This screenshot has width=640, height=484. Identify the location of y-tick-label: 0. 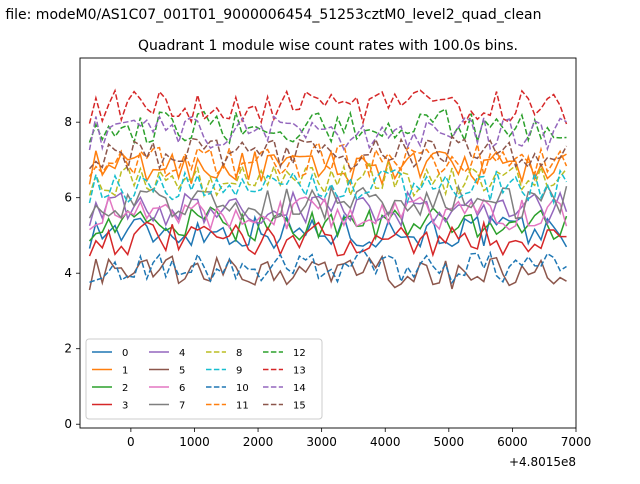
(68, 424).